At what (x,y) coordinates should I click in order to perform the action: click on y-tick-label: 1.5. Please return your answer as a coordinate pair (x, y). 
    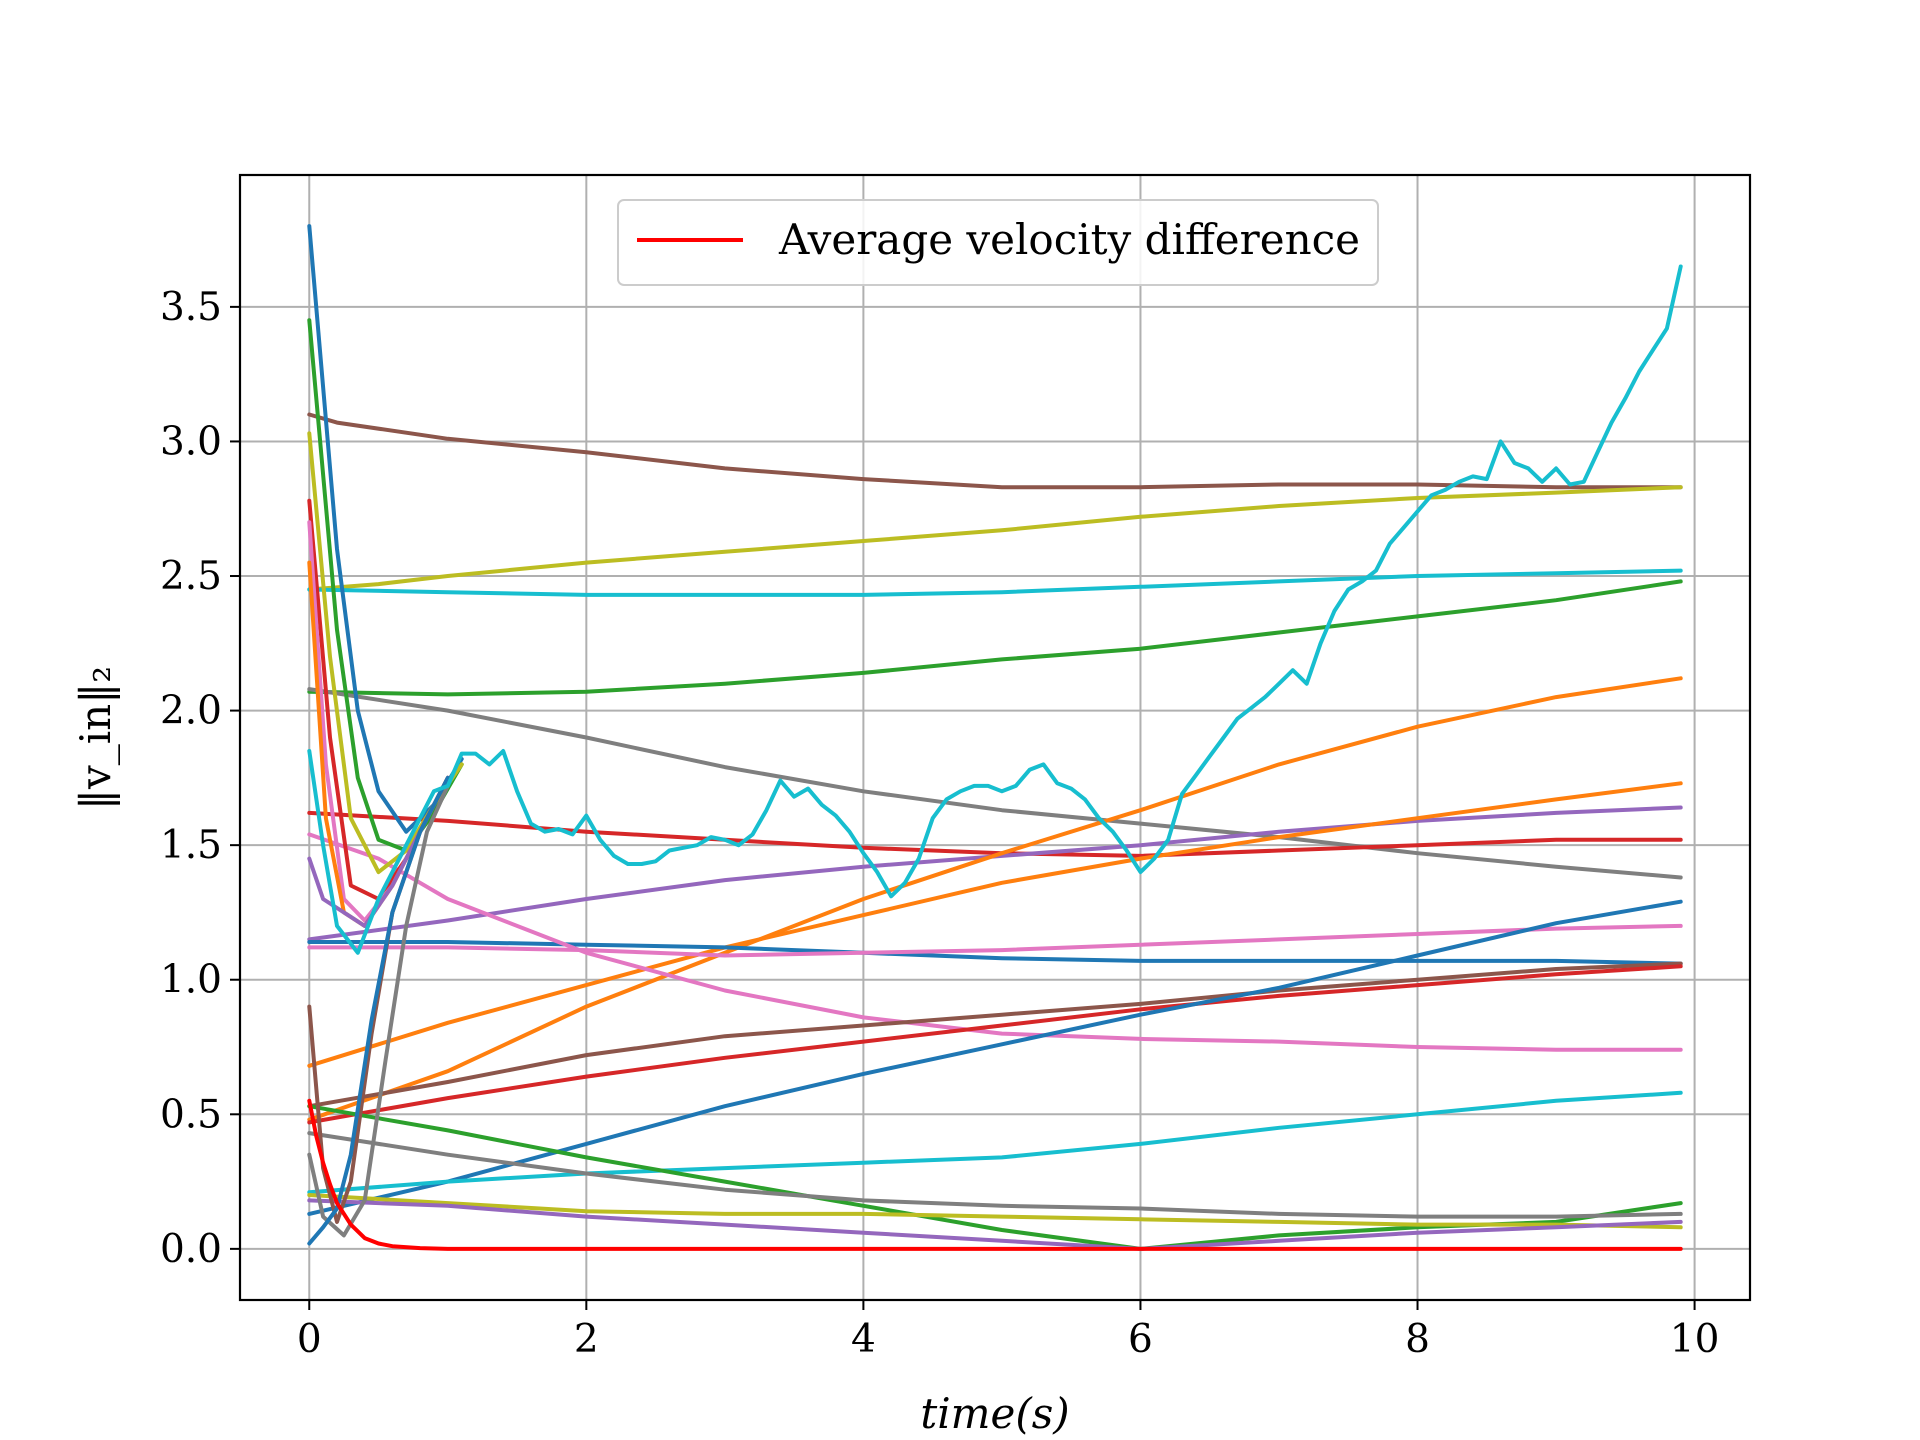
    Looking at the image, I should click on (191, 845).